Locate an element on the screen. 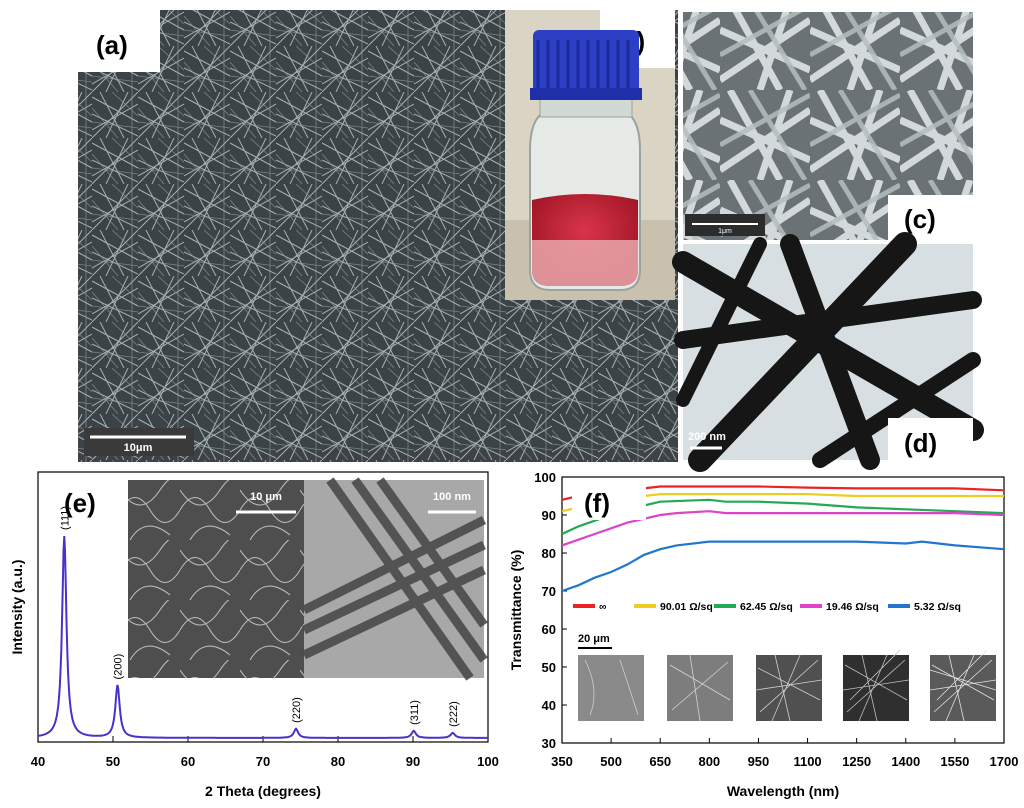 The image size is (1024, 808). y-tick-label-f: 70 is located at coordinates (549, 591).